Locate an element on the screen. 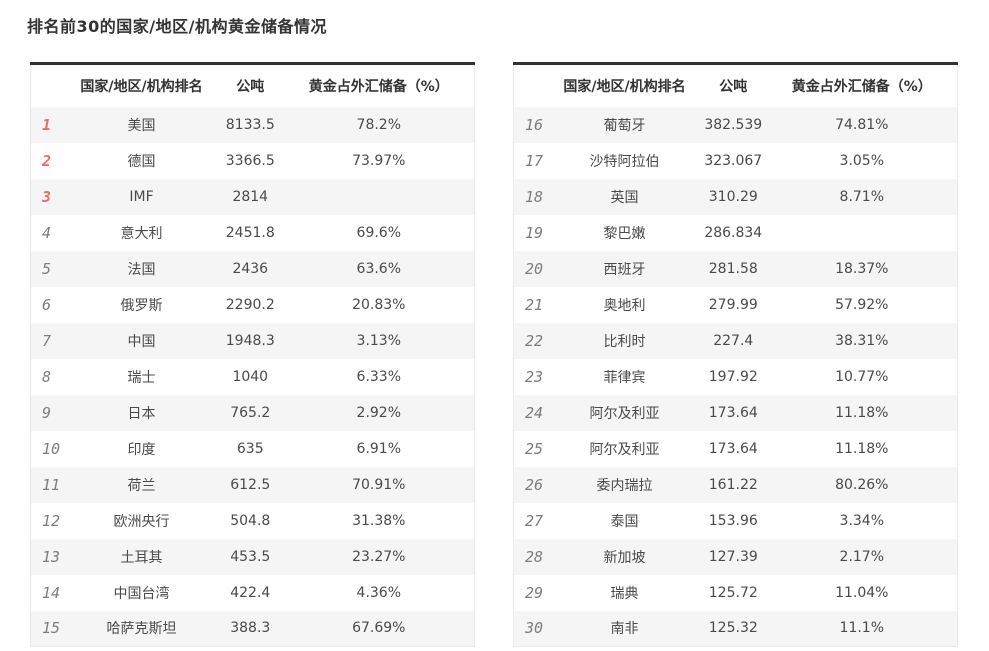  table-row: 6 俄罗斯 2290.2 20.83% is located at coordinates (252, 304).